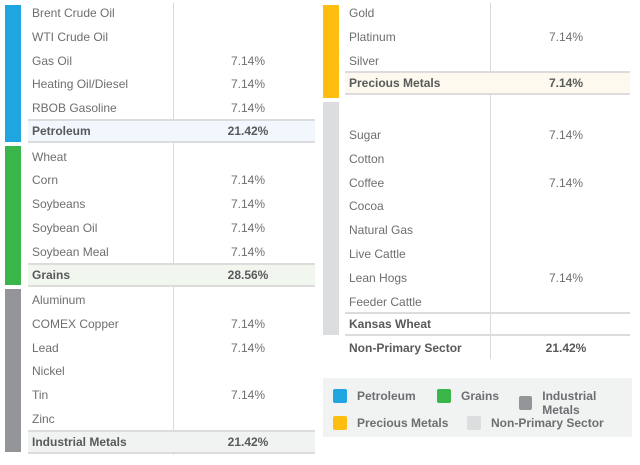 Image resolution: width=640 pixels, height=465 pixels. I want to click on commodity-name: Grains, so click(51, 274).